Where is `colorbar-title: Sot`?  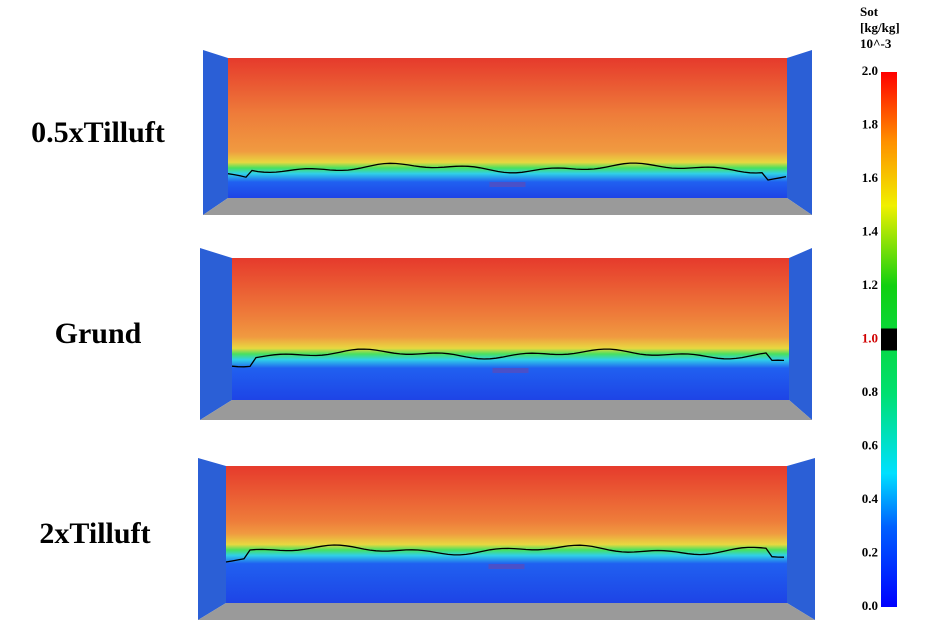
colorbar-title: Sot is located at coordinates (869, 11).